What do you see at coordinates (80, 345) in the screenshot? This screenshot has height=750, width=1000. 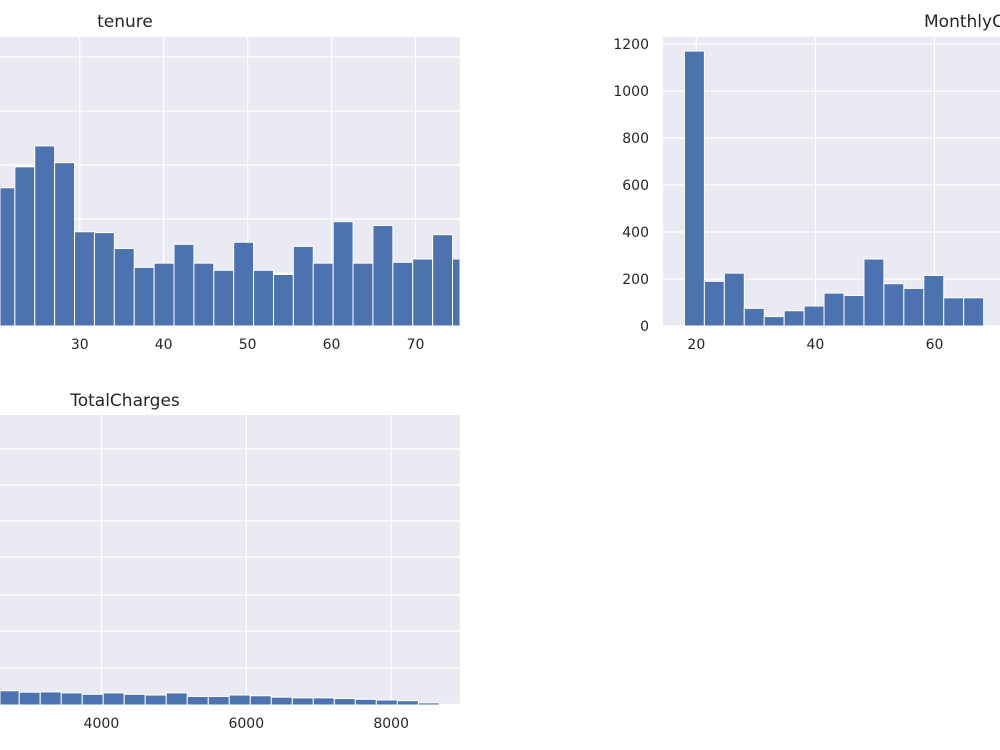 I see `tenure-x-tick-label: 30` at bounding box center [80, 345].